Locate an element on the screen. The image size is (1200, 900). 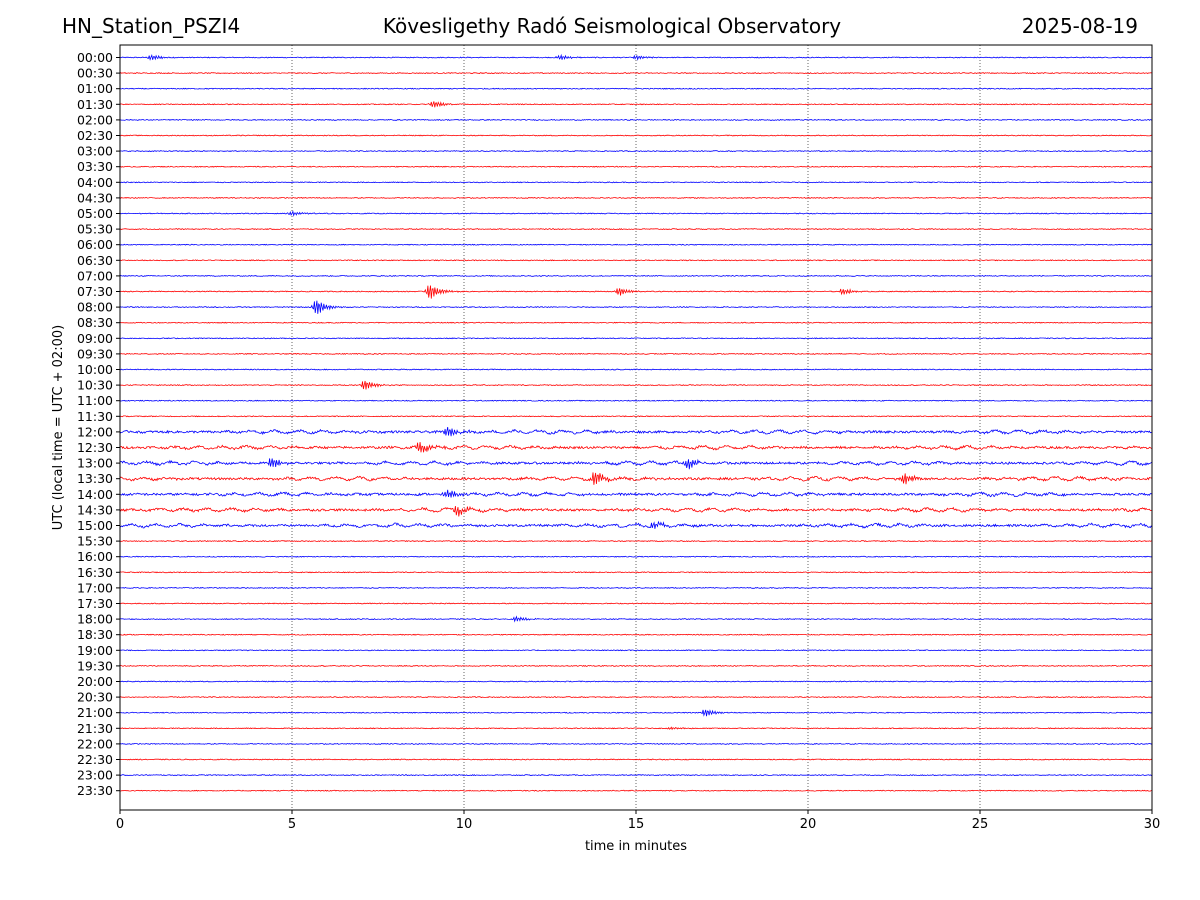
trace-10:30 is located at coordinates (636, 385).